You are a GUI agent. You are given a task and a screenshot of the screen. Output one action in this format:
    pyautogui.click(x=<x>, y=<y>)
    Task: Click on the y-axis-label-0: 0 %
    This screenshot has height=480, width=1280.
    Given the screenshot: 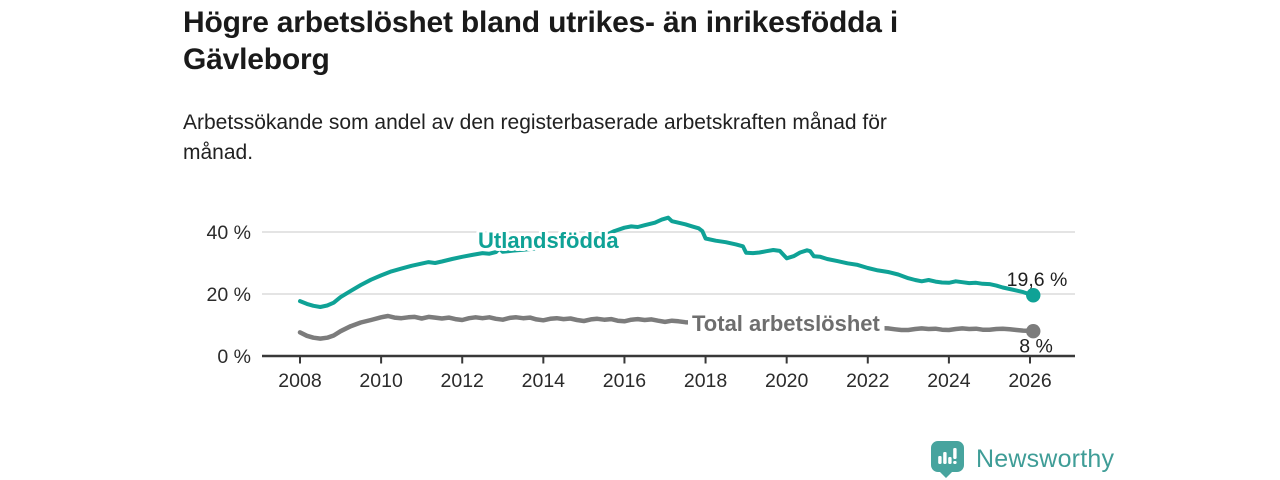 What is the action you would take?
    pyautogui.click(x=234, y=357)
    